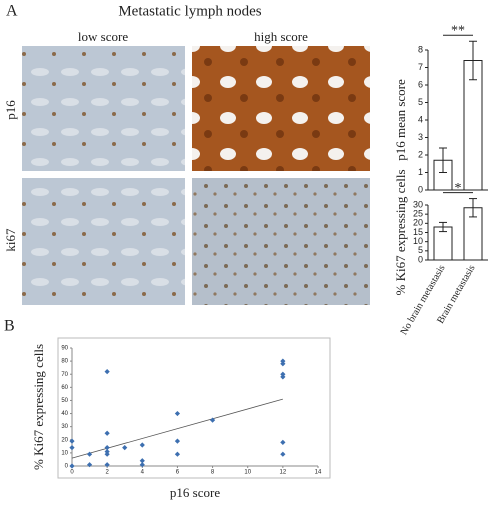 This screenshot has height=505, width=500. Describe the element at coordinates (177, 428) in the screenshot. I see `trendline` at that location.